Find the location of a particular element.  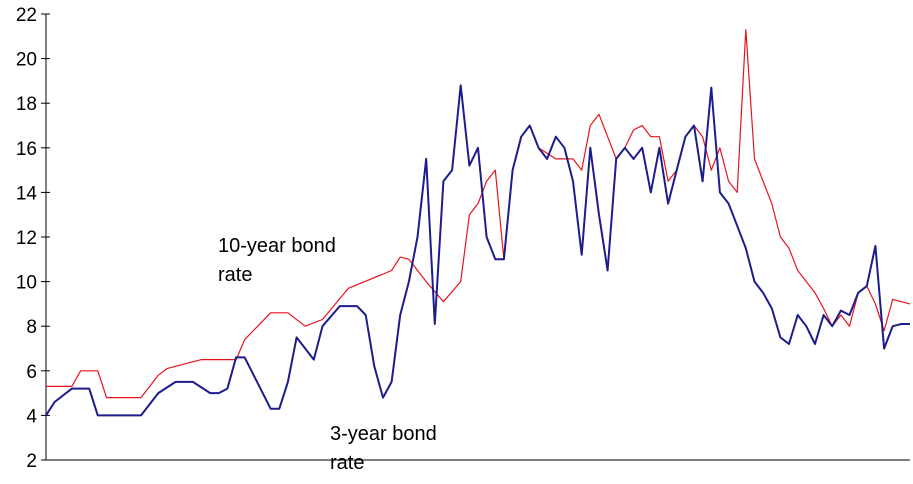

y-tick-label-16: 16 is located at coordinates (26, 149).